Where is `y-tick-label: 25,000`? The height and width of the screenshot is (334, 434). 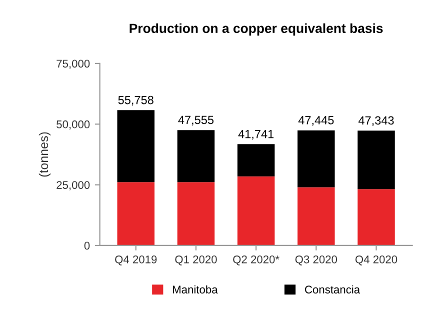 y-tick-label: 25,000 is located at coordinates (73, 185).